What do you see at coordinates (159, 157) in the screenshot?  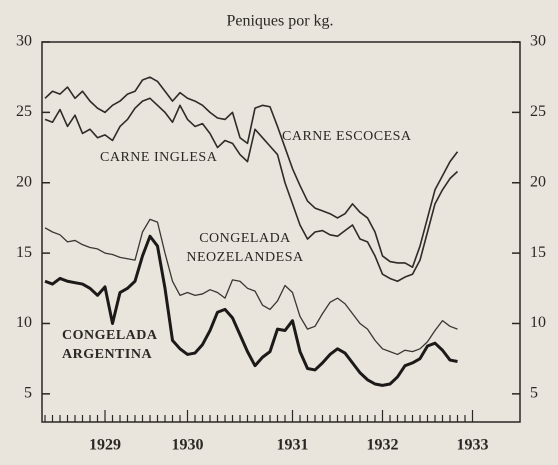 I see `series-label: CARNE INGLESA` at bounding box center [159, 157].